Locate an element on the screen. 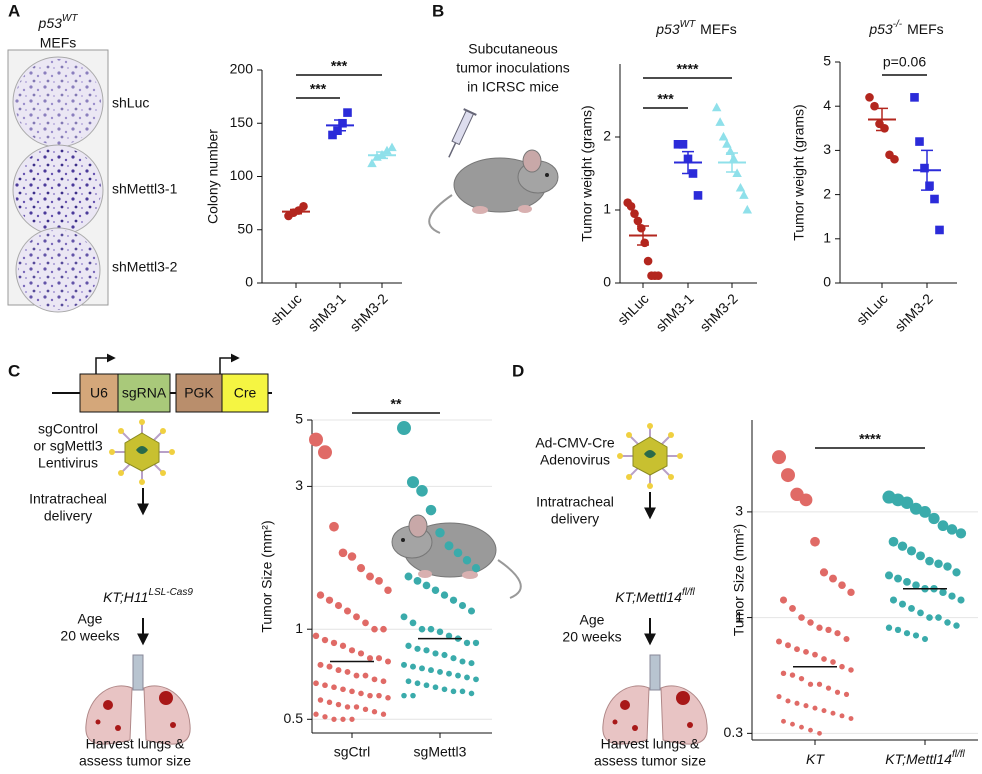 The image size is (982, 774). x-tick-label: sgMettl3 is located at coordinates (440, 752).